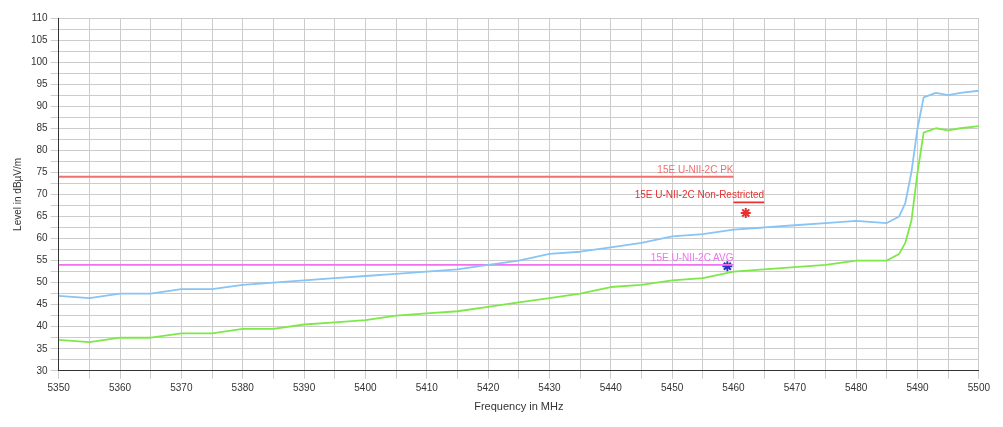 This screenshot has height=427, width=1003. I want to click on y-tick-label: 105, so click(40, 39).